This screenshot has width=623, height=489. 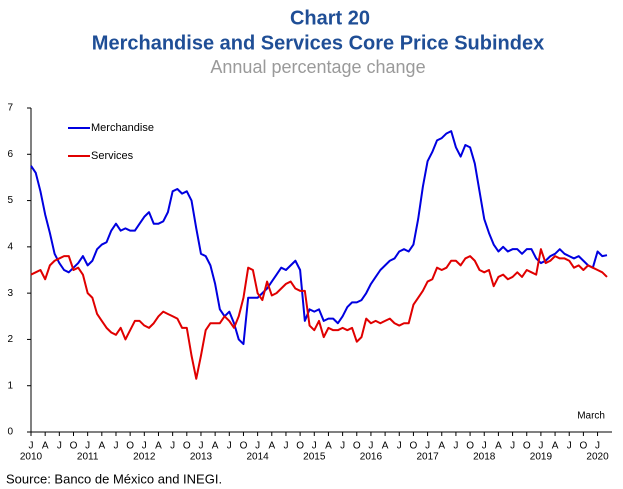 I want to click on y-axis-label: Annual percentage change, so click(x=317, y=67).